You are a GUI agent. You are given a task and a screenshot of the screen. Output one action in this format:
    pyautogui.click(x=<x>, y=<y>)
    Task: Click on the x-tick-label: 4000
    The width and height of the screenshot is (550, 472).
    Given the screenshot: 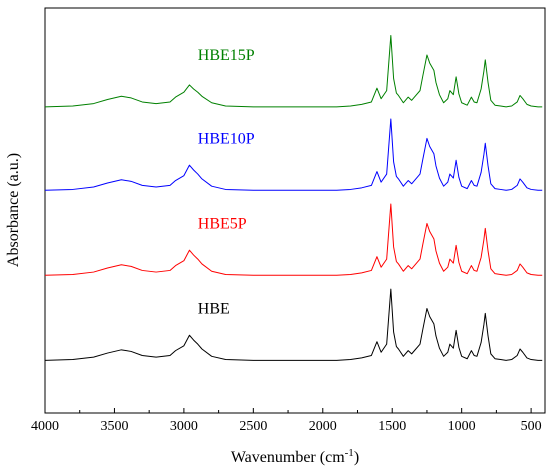 What is the action you would take?
    pyautogui.click(x=45, y=426)
    